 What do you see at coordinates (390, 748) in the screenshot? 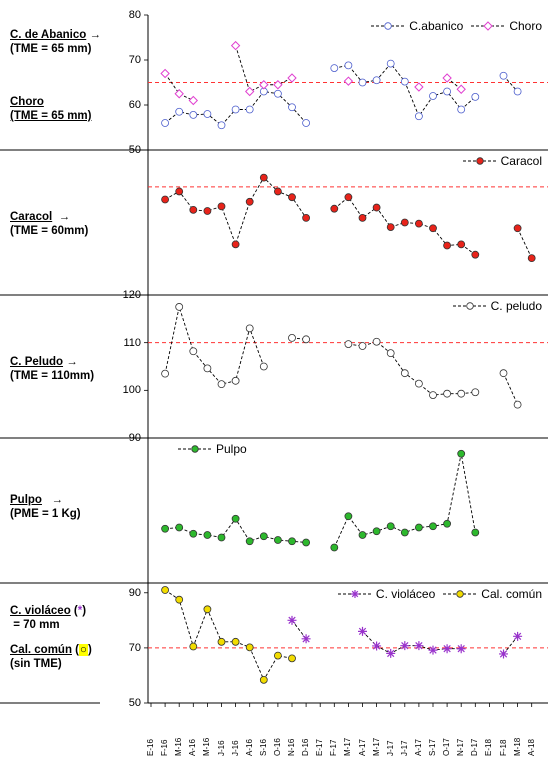
I see `x-tick-label: J-17` at bounding box center [390, 748].